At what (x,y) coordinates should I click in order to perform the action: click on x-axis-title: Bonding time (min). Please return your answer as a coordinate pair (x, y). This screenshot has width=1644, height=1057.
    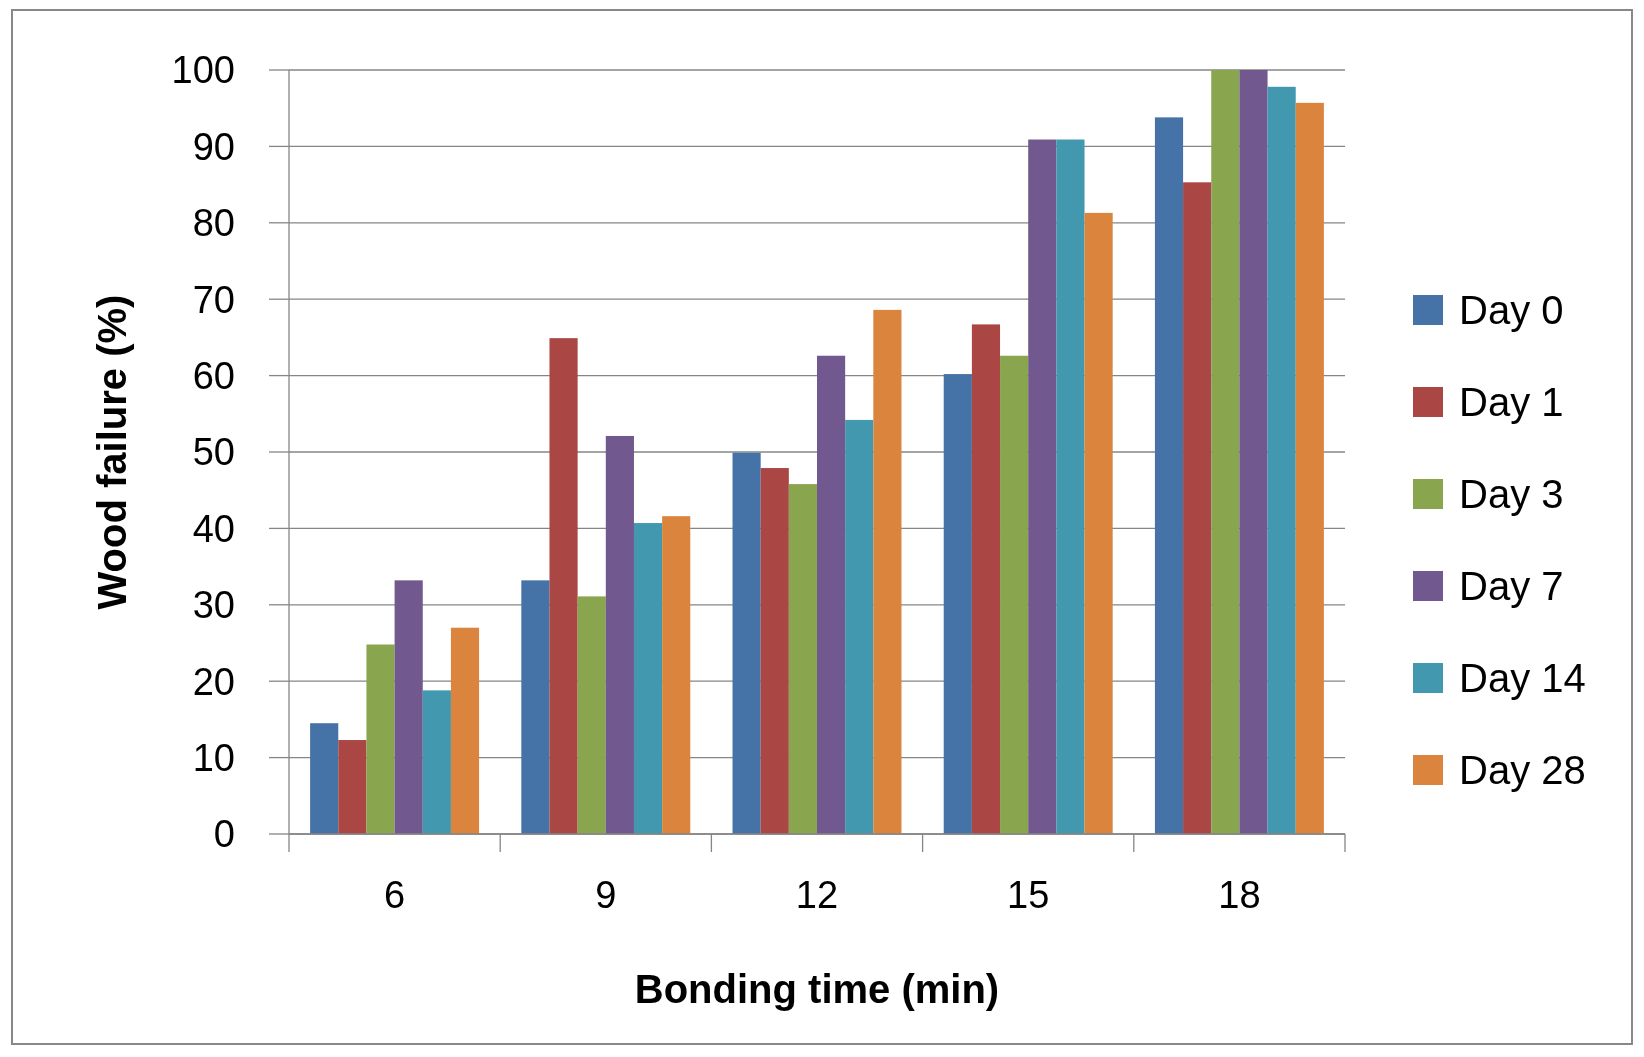
    Looking at the image, I should click on (817, 989).